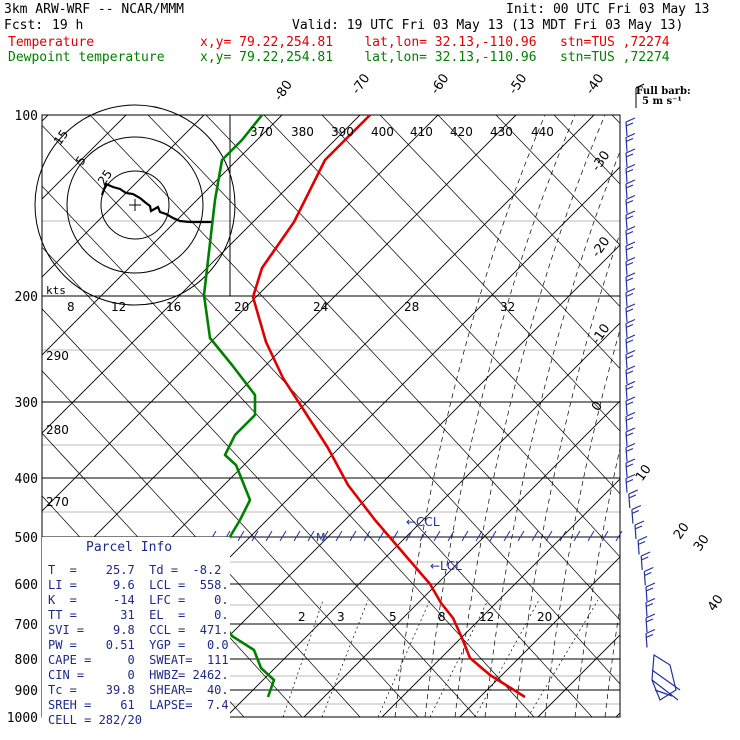 The image size is (740, 740). Describe the element at coordinates (138, 585) in the screenshot. I see `parcel-row: LI = 9.6 LCL = 558.` at that location.